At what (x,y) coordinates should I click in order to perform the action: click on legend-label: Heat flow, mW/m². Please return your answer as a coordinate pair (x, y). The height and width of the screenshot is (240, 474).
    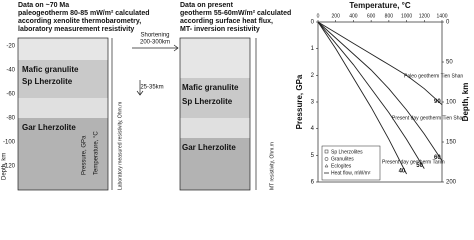
    Looking at the image, I should click on (351, 173).